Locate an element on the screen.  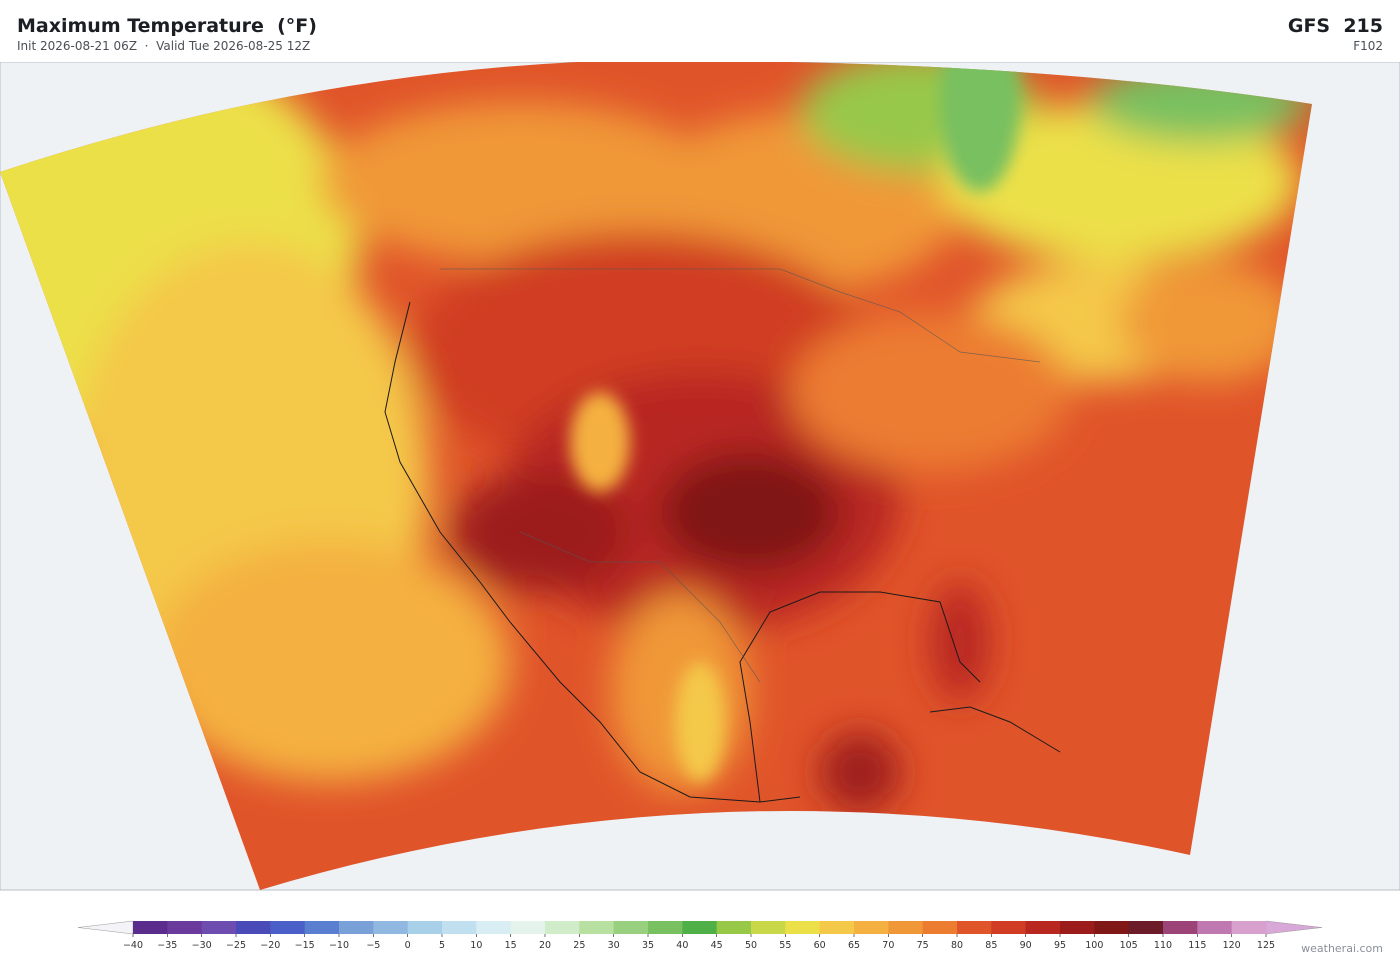
colorbar-tick-label: −25 is located at coordinates (236, 945).